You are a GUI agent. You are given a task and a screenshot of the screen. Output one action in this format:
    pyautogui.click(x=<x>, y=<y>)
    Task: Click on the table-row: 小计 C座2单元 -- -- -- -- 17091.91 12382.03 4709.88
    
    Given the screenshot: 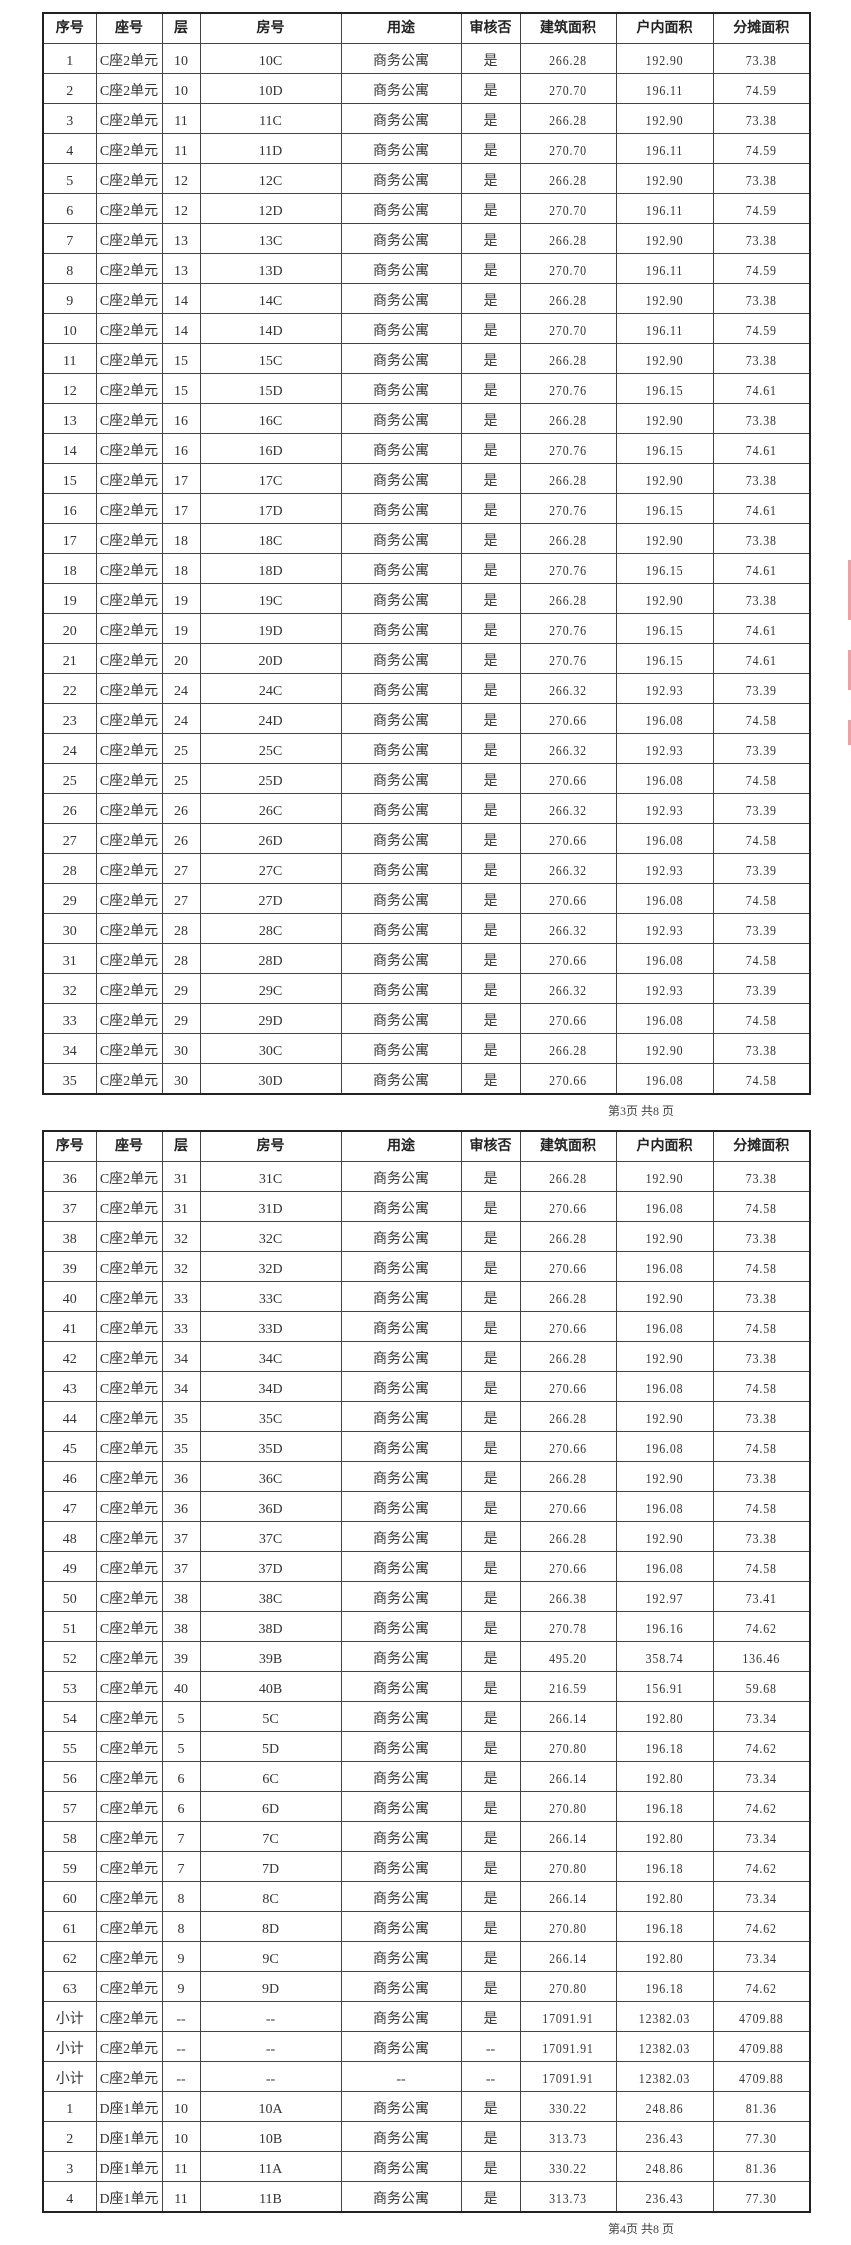 What is the action you would take?
    pyautogui.click(x=426, y=2076)
    